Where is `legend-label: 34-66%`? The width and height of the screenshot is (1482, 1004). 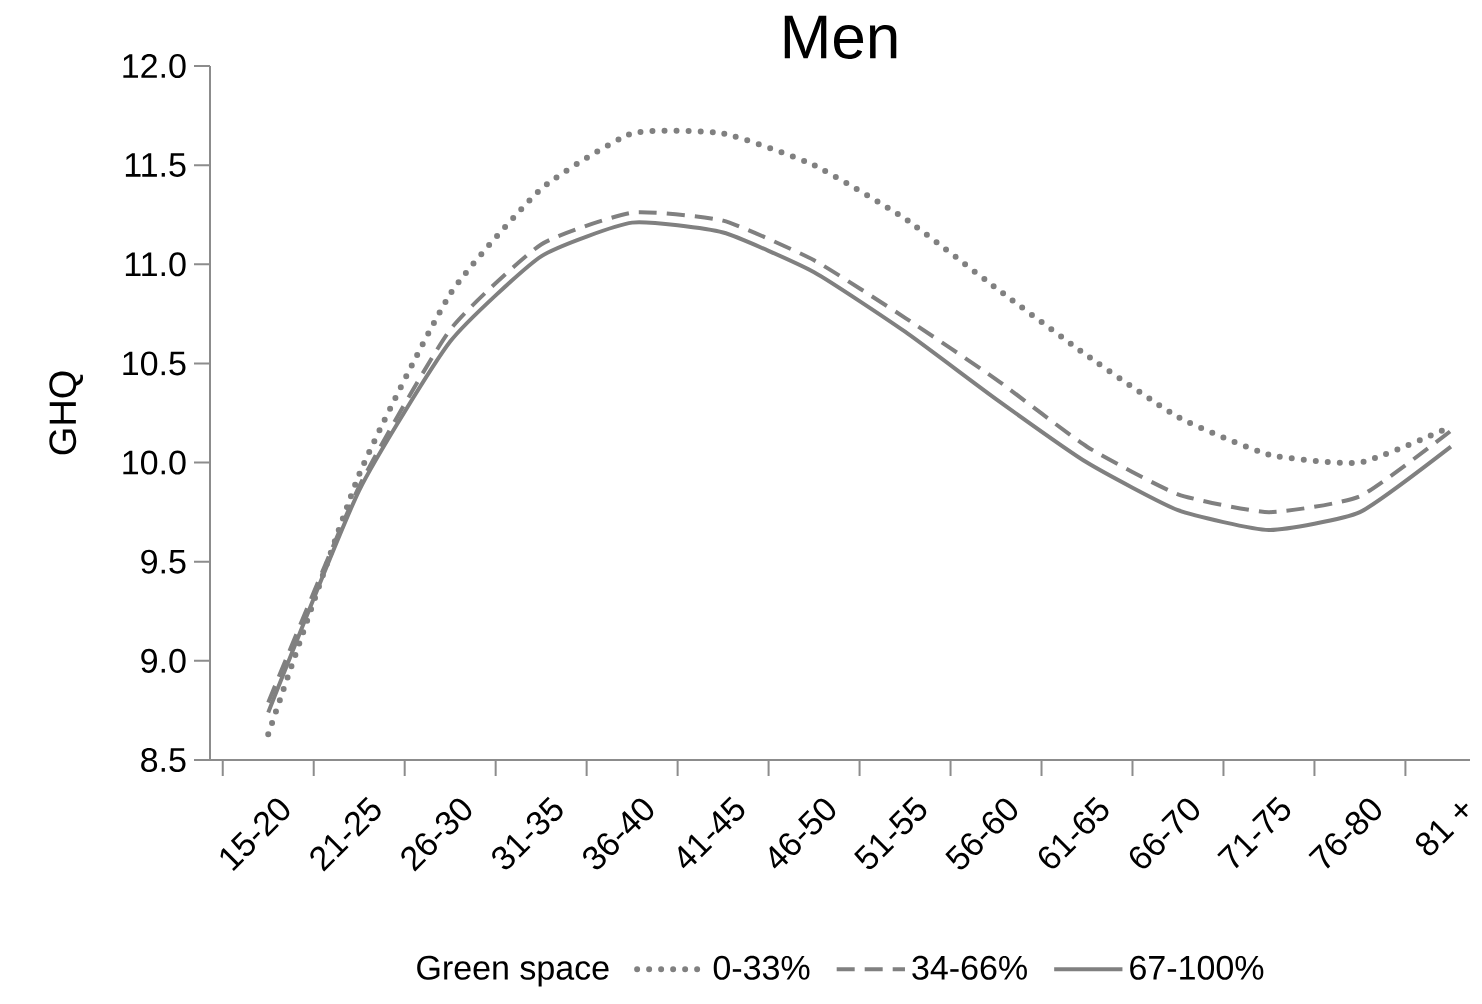 legend-label: 34-66% is located at coordinates (969, 967).